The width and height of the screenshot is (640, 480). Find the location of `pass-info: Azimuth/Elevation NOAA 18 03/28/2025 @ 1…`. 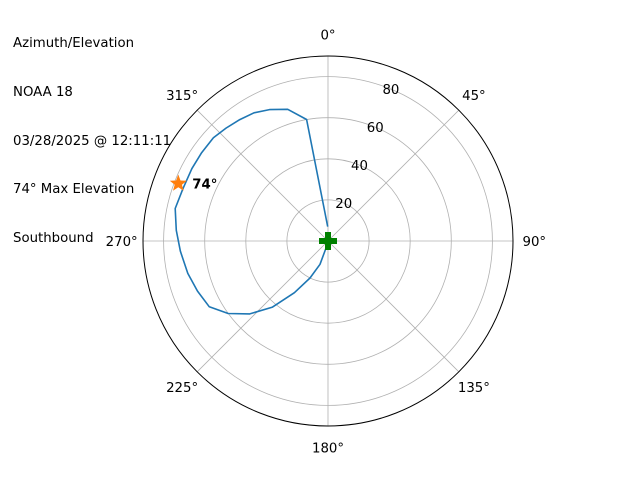

pass-info: Azimuth/Elevation NOAA 18 03/28/2025 @ 1… is located at coordinates (92, 133).